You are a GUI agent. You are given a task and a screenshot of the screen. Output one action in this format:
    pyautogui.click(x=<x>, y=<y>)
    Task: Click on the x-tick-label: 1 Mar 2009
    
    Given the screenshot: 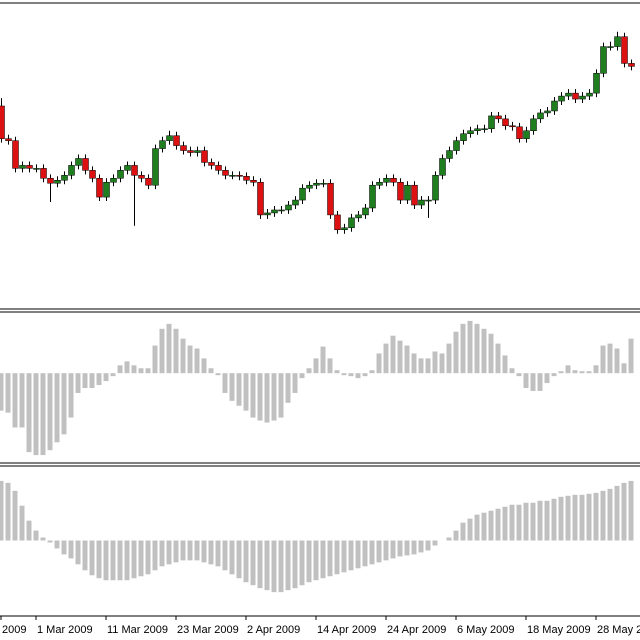 What is the action you would take?
    pyautogui.click(x=65, y=630)
    